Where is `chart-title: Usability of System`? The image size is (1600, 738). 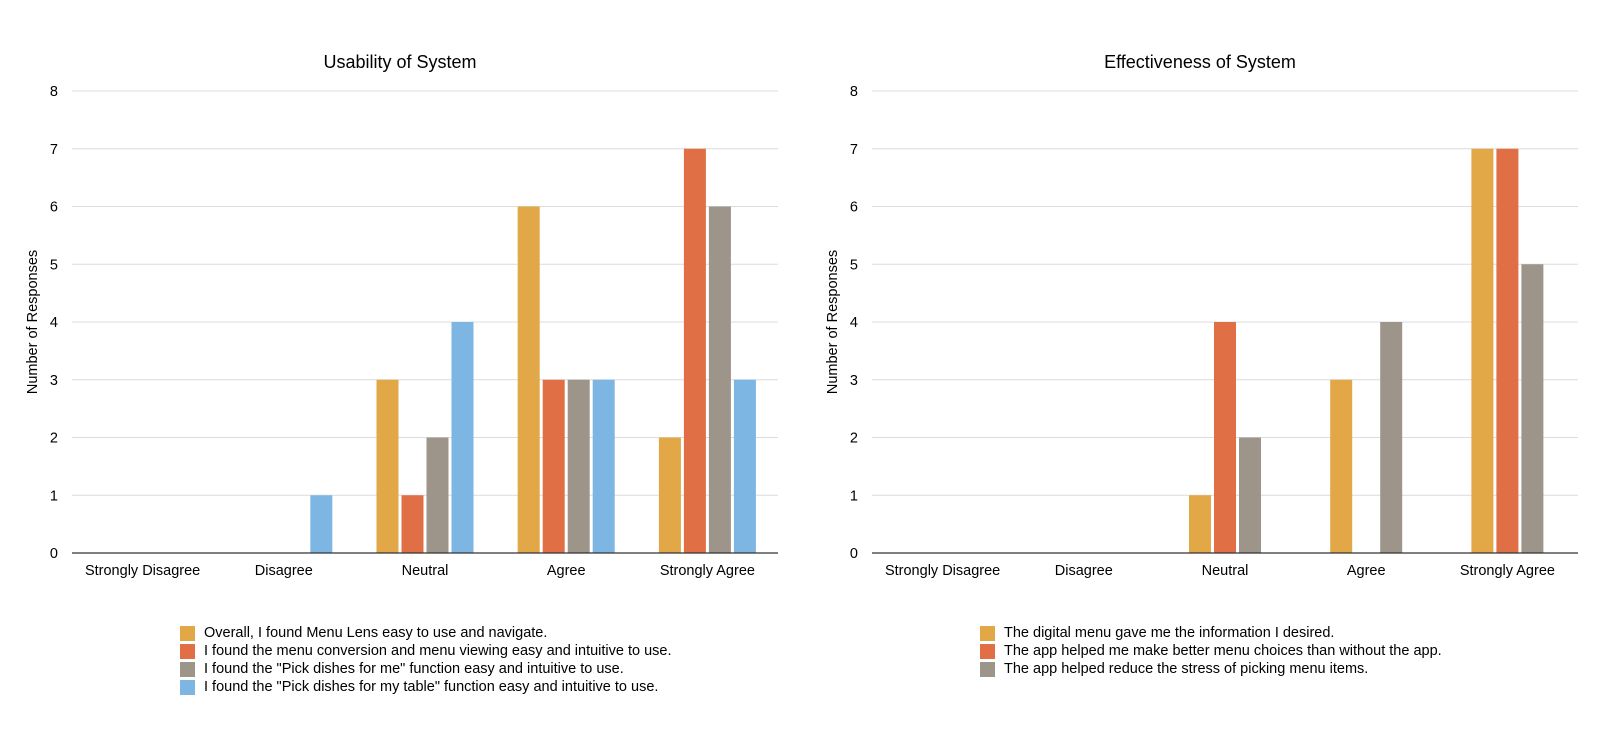 chart-title: Usability of System is located at coordinates (400, 62).